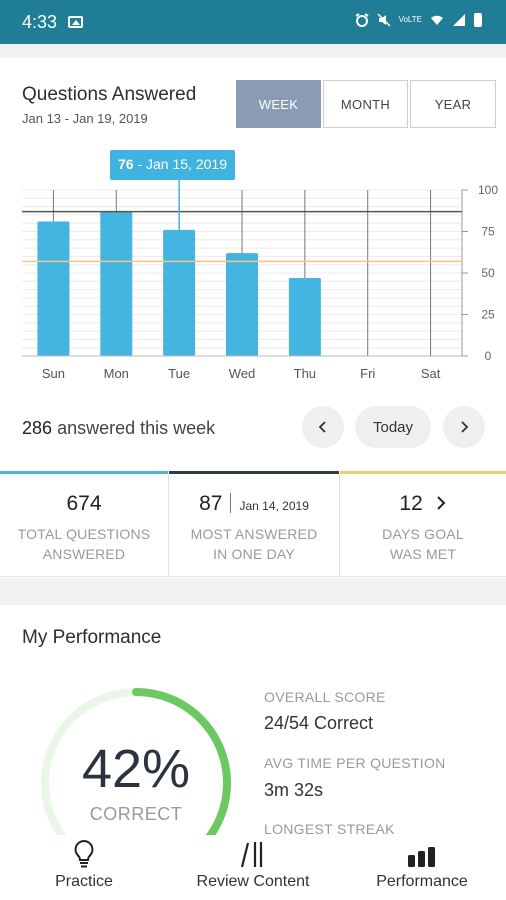 This screenshot has width=506, height=900. I want to click on tab-performance: Performance, so click(422, 867).